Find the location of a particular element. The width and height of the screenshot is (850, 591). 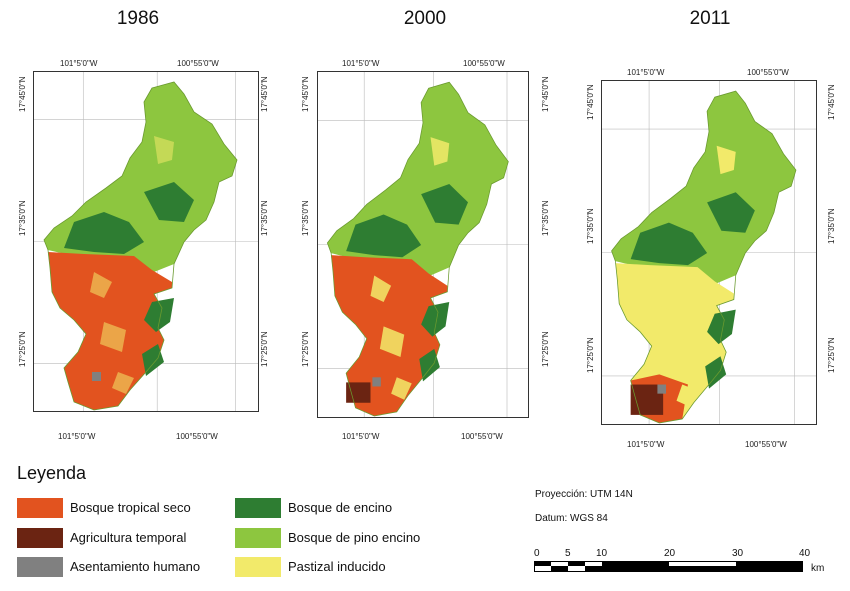

map-year-2011: 2011 is located at coordinates (710, 18).